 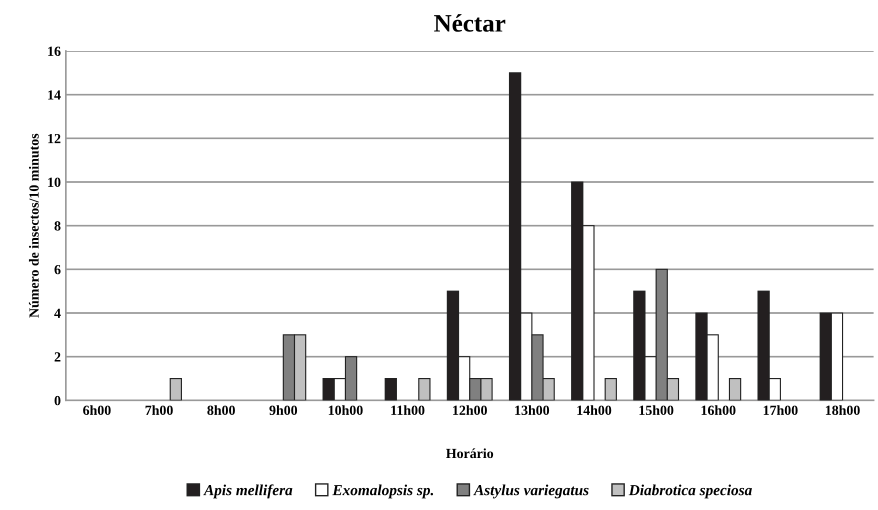 What do you see at coordinates (57, 269) in the screenshot?
I see `y-tick-label: 6` at bounding box center [57, 269].